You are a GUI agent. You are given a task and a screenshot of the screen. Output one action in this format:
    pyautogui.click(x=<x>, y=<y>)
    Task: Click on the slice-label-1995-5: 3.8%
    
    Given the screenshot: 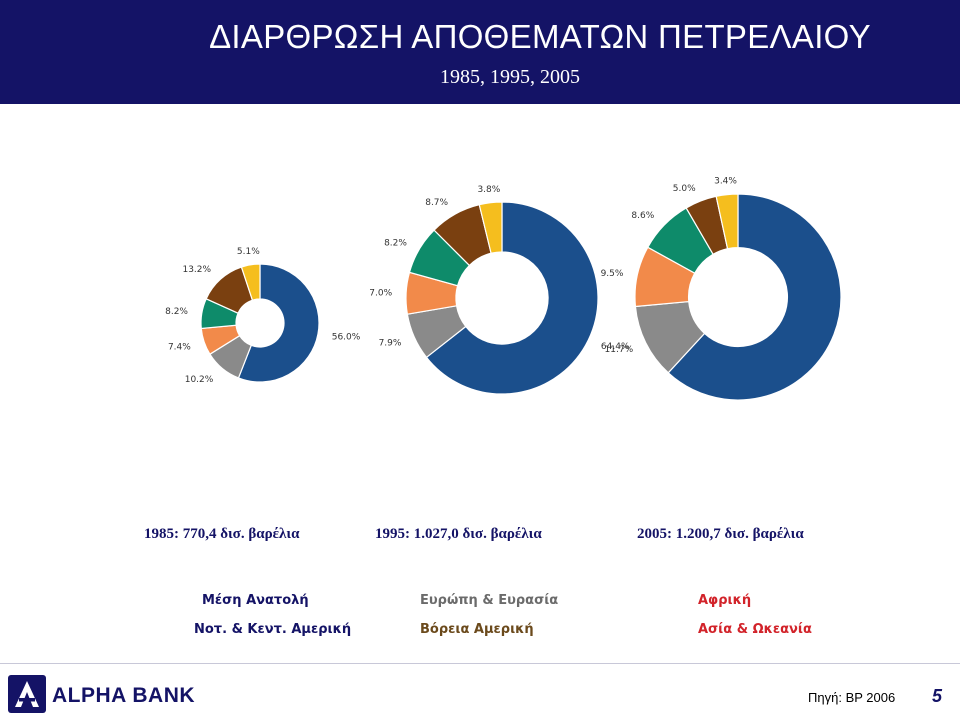 What is the action you would take?
    pyautogui.click(x=488, y=190)
    